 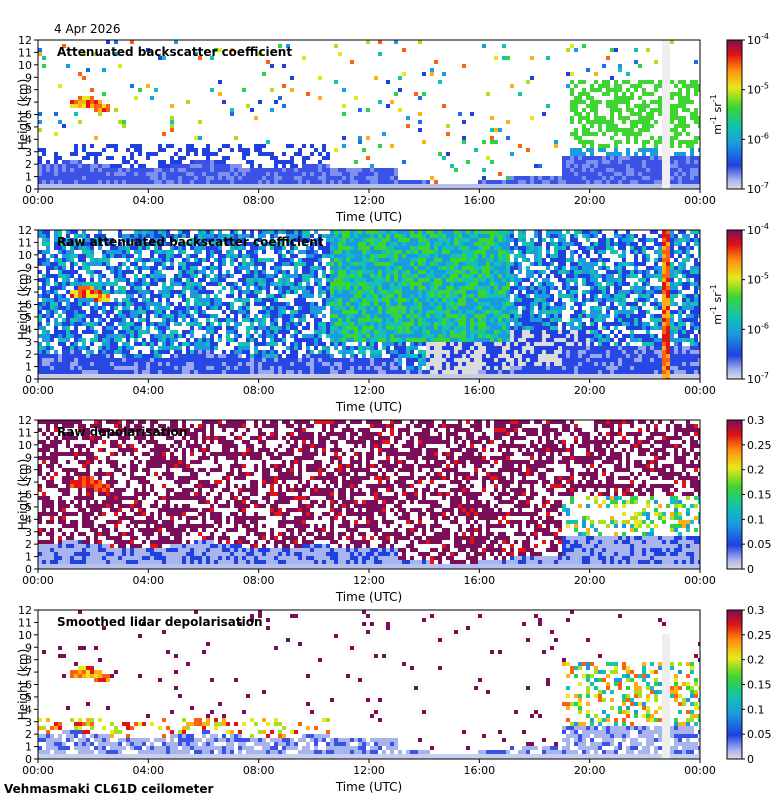 I want to click on x-tick-label: 00:00, so click(x=700, y=200).